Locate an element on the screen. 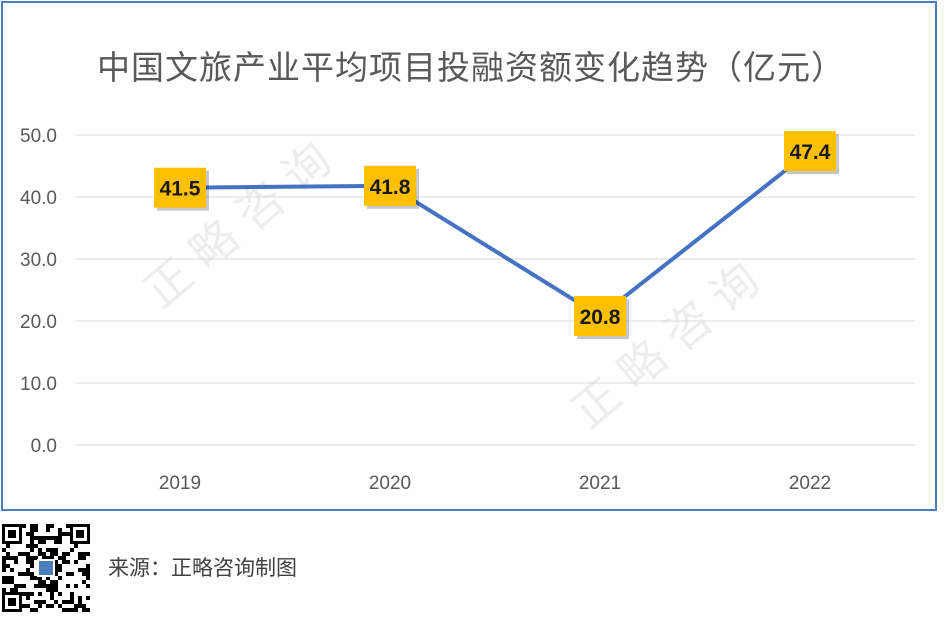 Image resolution: width=944 pixels, height=622 pixels. data-label: 41.8 is located at coordinates (391, 187).